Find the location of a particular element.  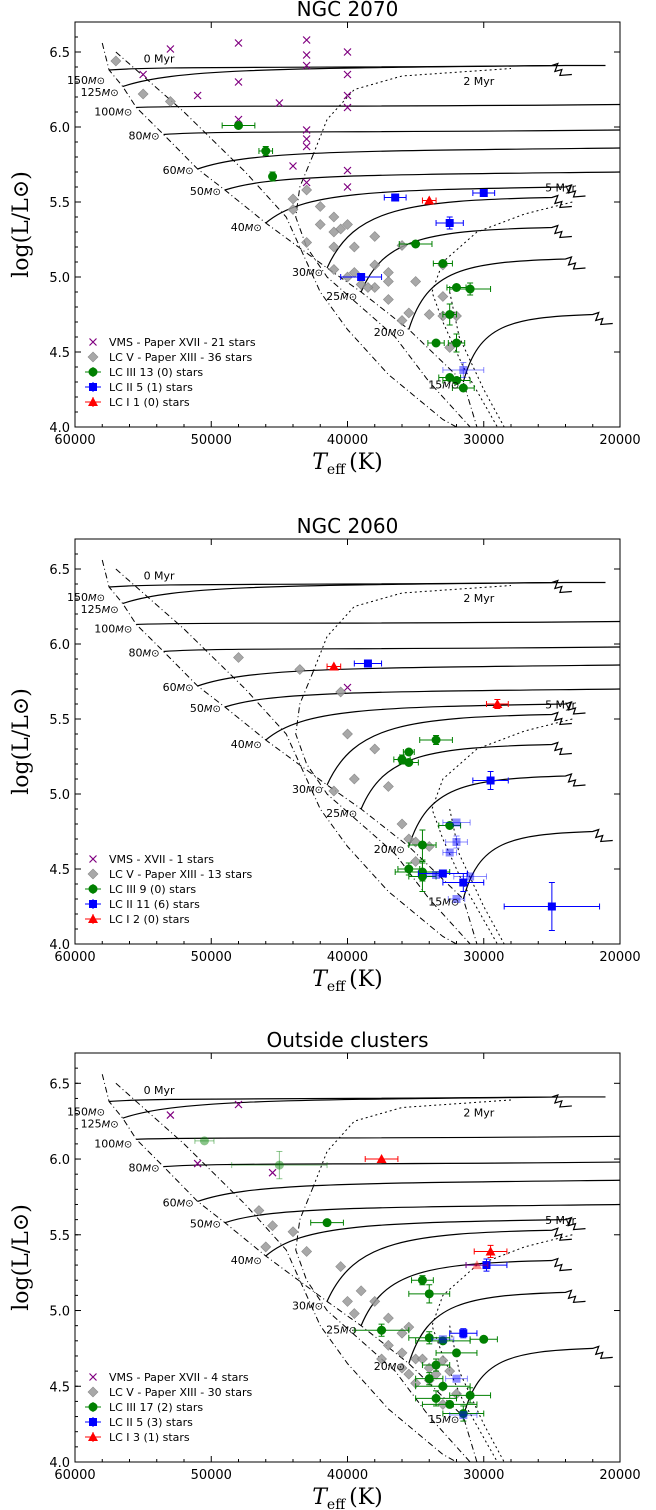

series-lc-ii is located at coordinates (418, 283).